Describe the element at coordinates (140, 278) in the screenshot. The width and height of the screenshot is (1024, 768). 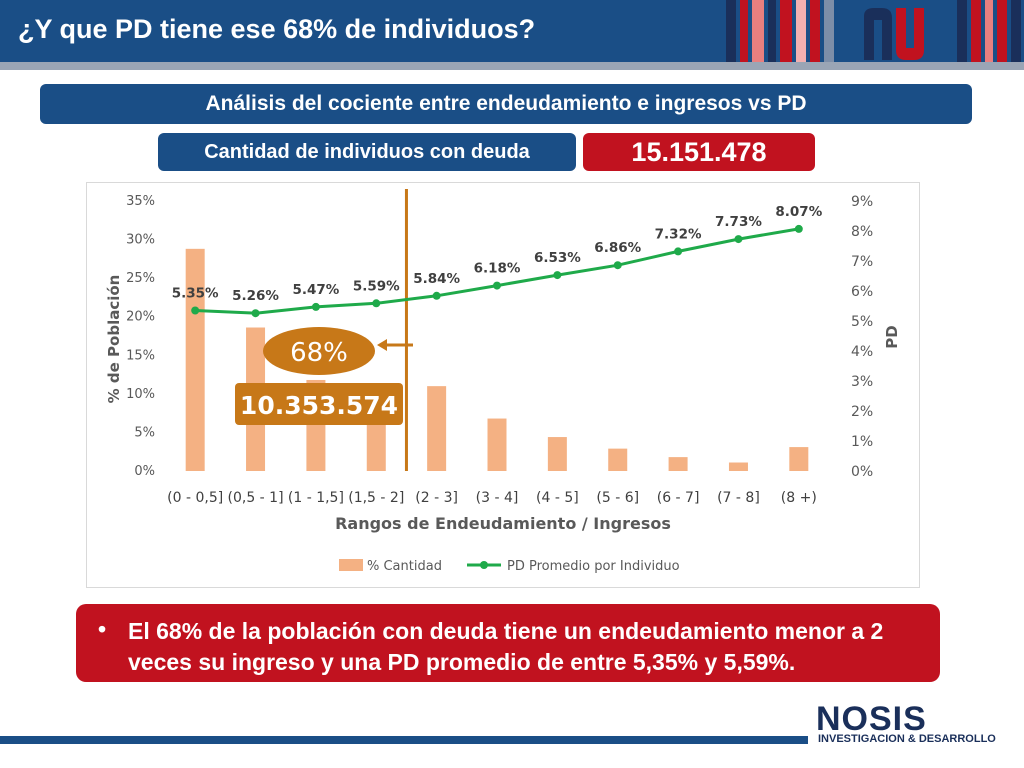
I see `y-tick-label: 25%` at that location.